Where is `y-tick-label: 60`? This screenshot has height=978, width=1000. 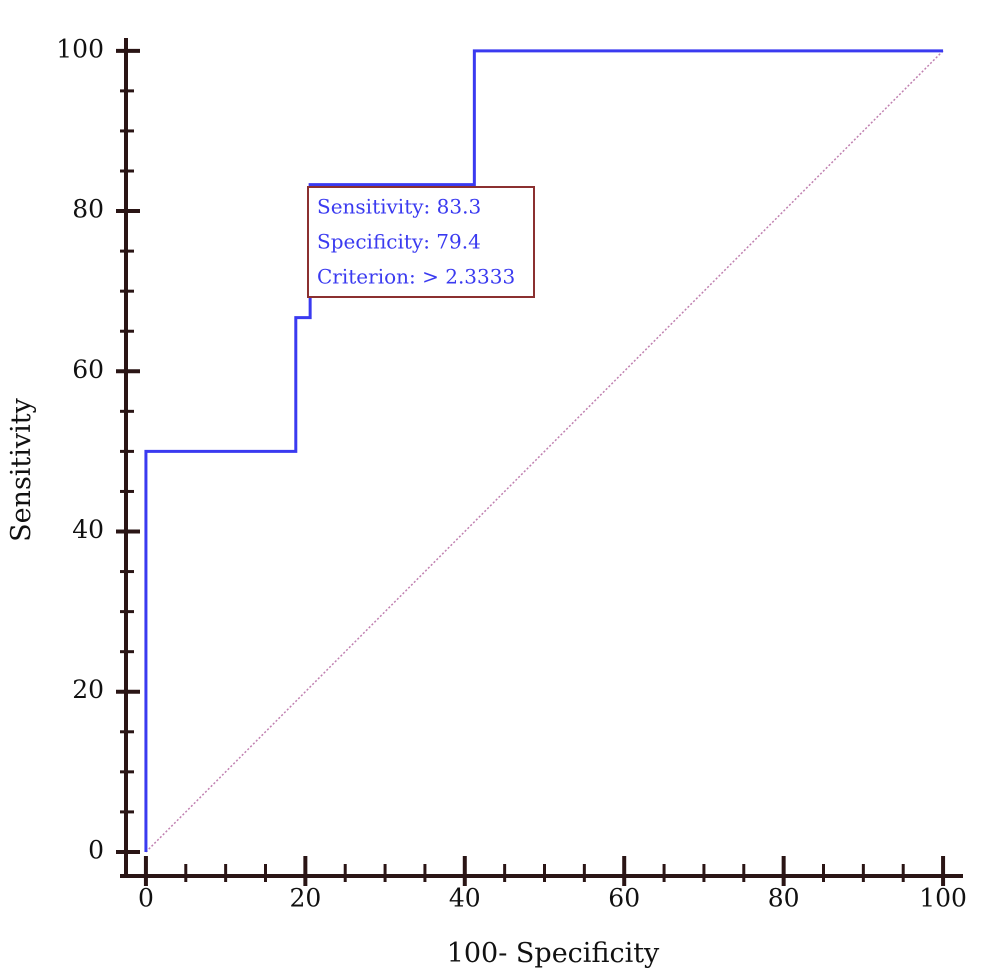 y-tick-label: 60 is located at coordinates (88, 369).